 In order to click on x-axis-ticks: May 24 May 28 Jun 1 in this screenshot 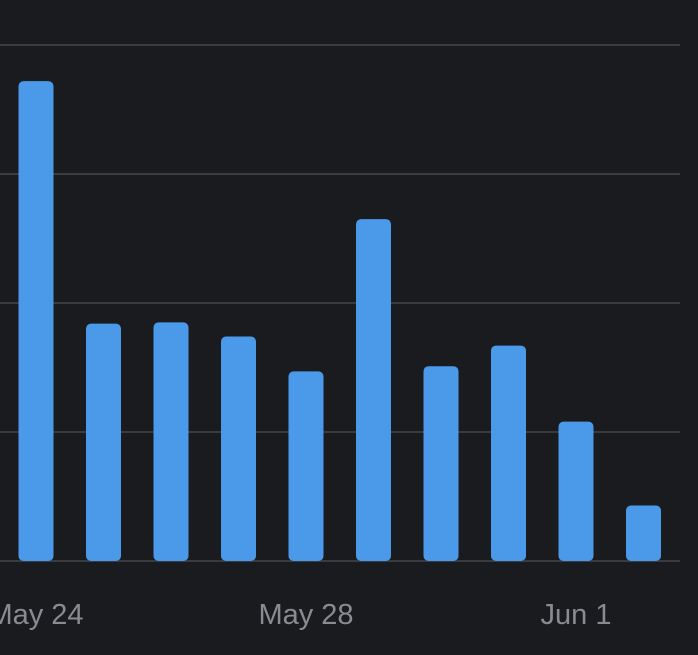, I will do `click(305, 615)`.